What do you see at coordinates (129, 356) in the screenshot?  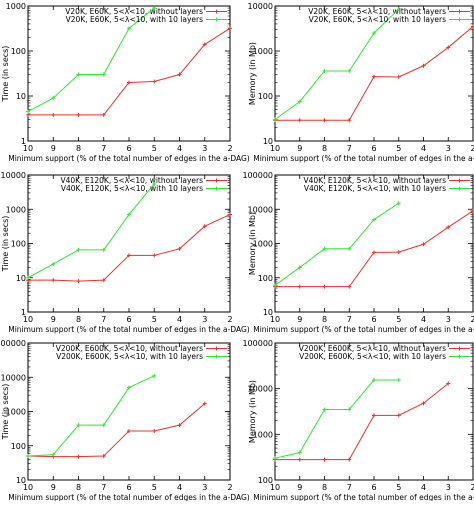 I see `legend-label-2: V200K, E600K, 5<λ<10, with 10 layers` at bounding box center [129, 356].